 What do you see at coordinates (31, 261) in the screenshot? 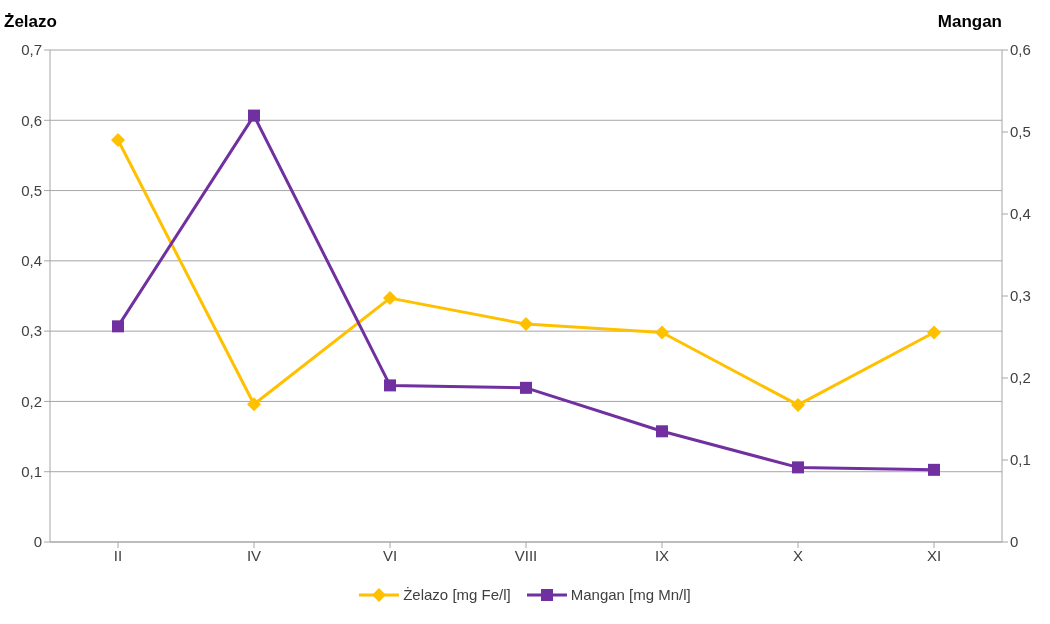
I see `y-tick-label: 0,4` at bounding box center [31, 261].